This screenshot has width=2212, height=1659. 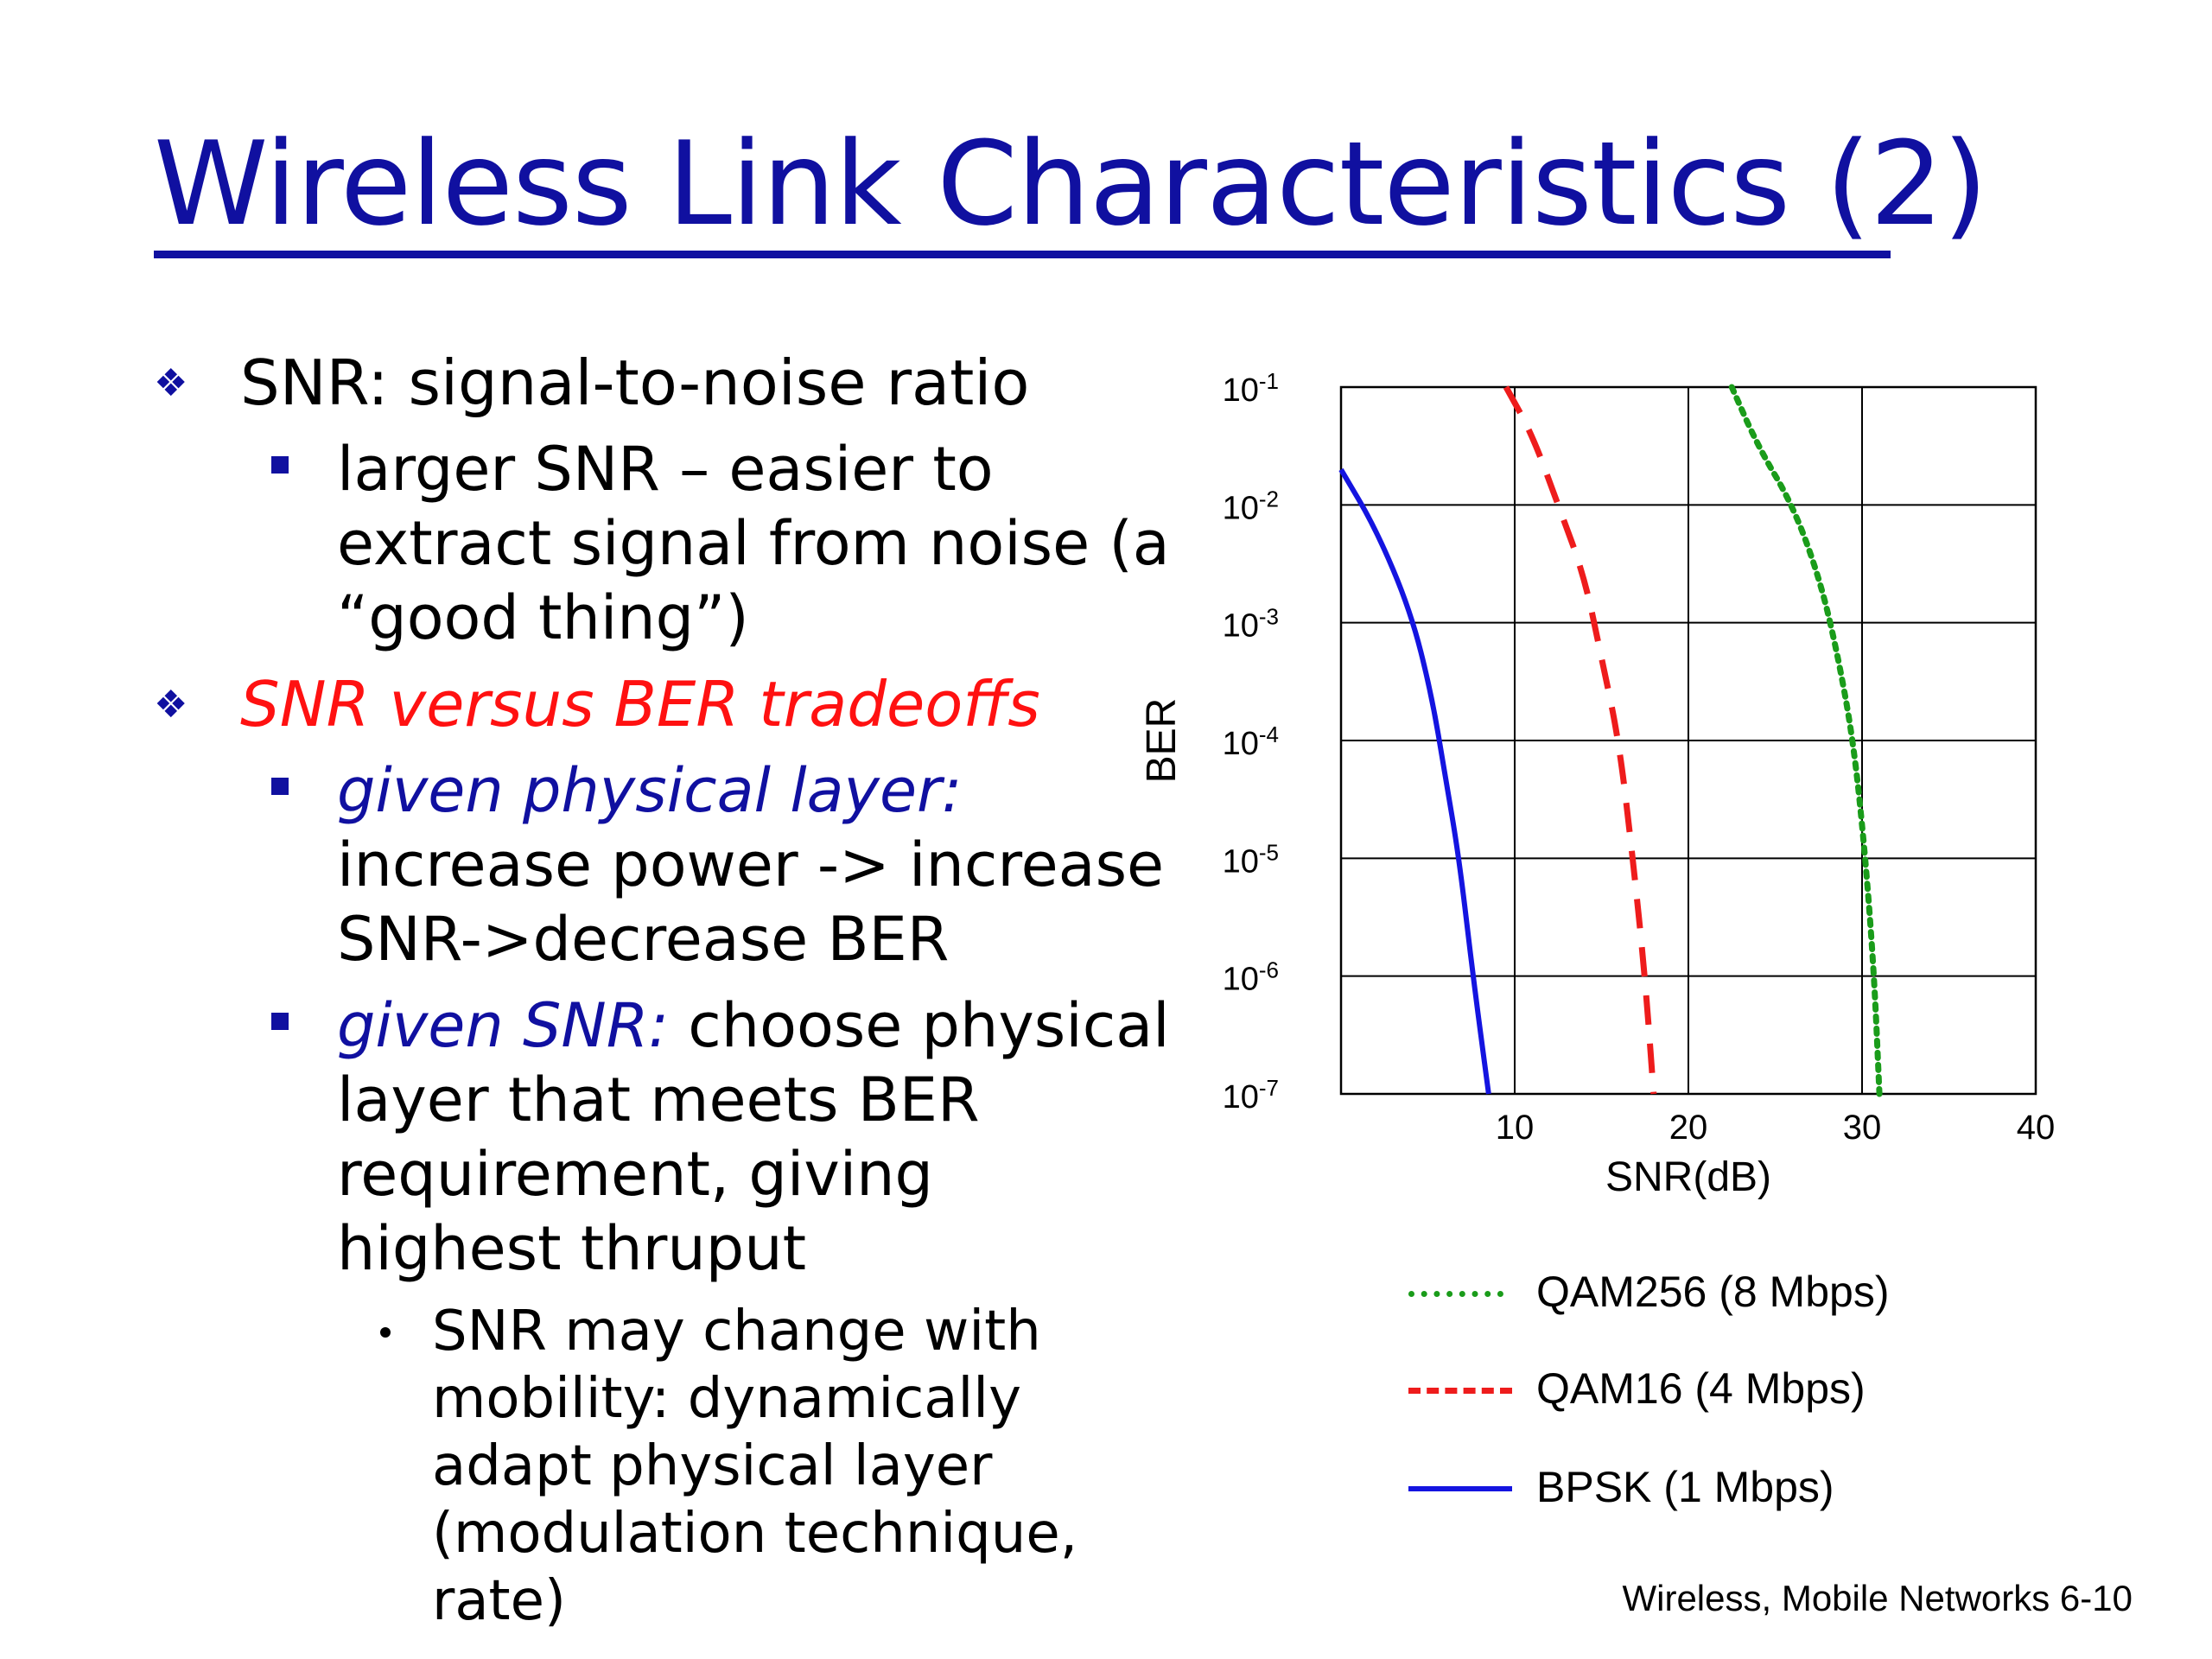 What do you see at coordinates (504, 1025) in the screenshot?
I see `bullet-given-snr-label: given SNR:` at bounding box center [504, 1025].